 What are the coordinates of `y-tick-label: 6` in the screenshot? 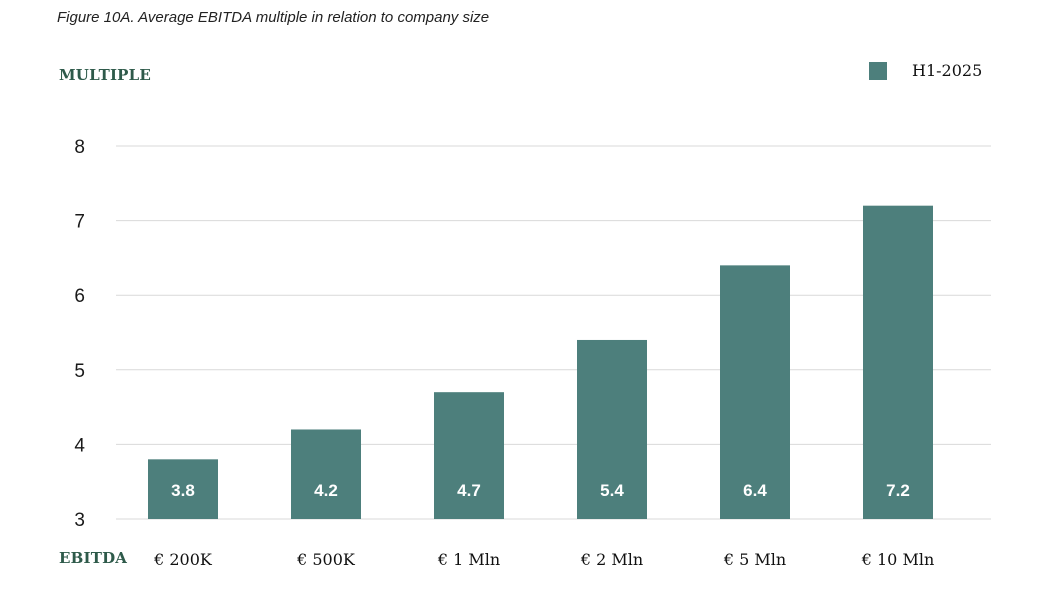 It's located at (79, 296).